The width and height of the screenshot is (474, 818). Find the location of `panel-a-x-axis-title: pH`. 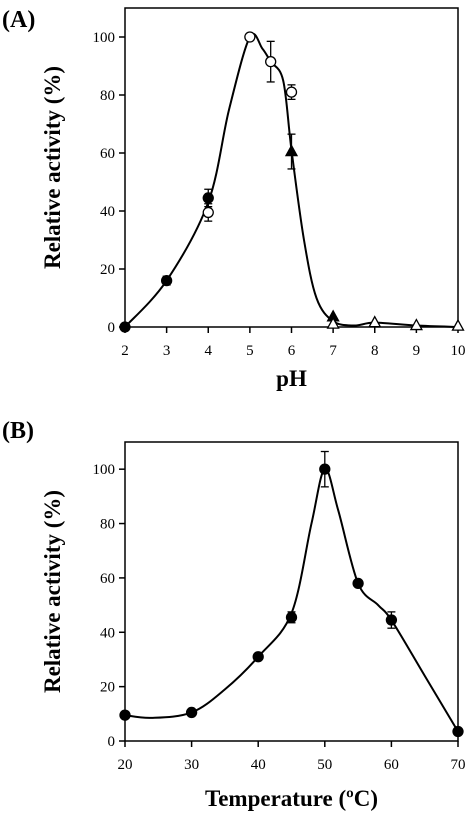

panel-a-x-axis-title: pH is located at coordinates (291, 378).